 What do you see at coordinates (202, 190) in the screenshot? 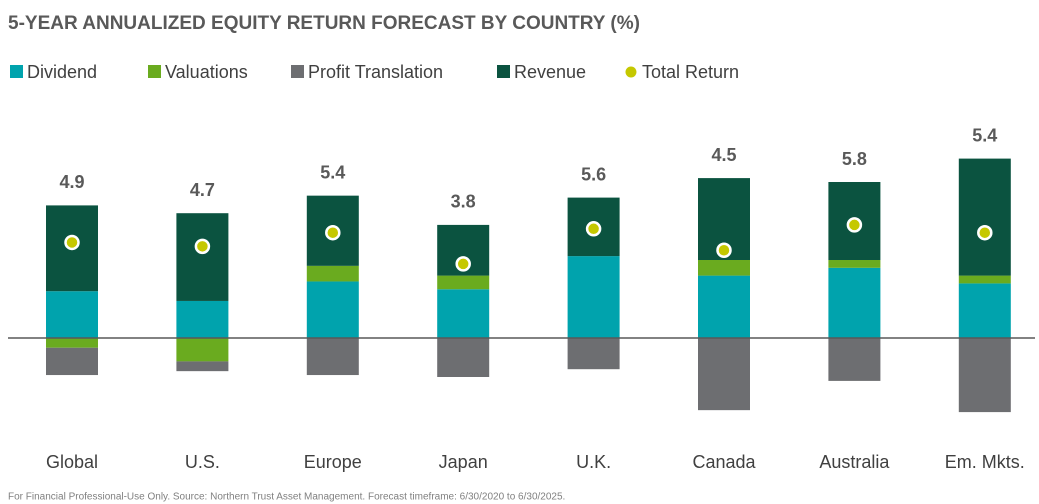
I see `total-label: 4.7` at bounding box center [202, 190].